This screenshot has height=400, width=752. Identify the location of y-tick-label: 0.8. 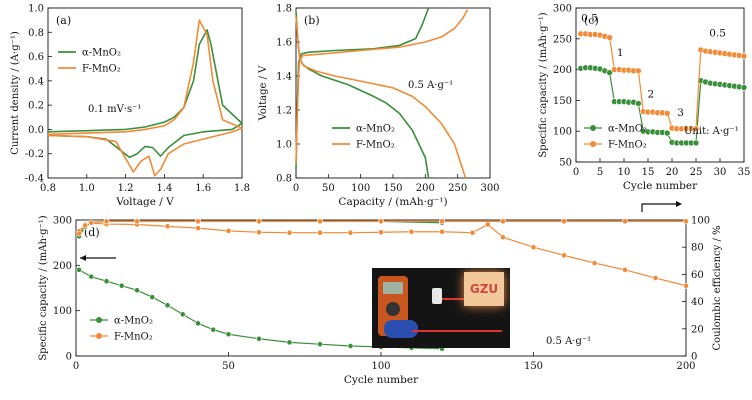
(36, 33).